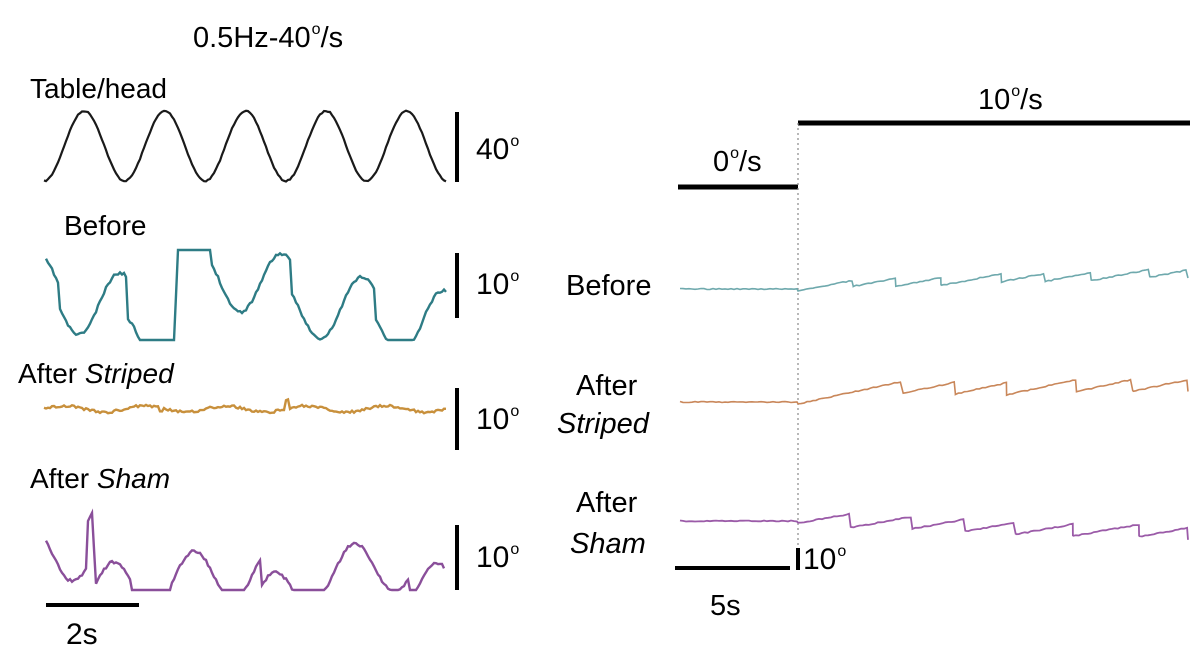 Image resolution: width=1200 pixels, height=666 pixels. Describe the element at coordinates (245, 550) in the screenshot. I see `trace-after-sham-left` at that location.